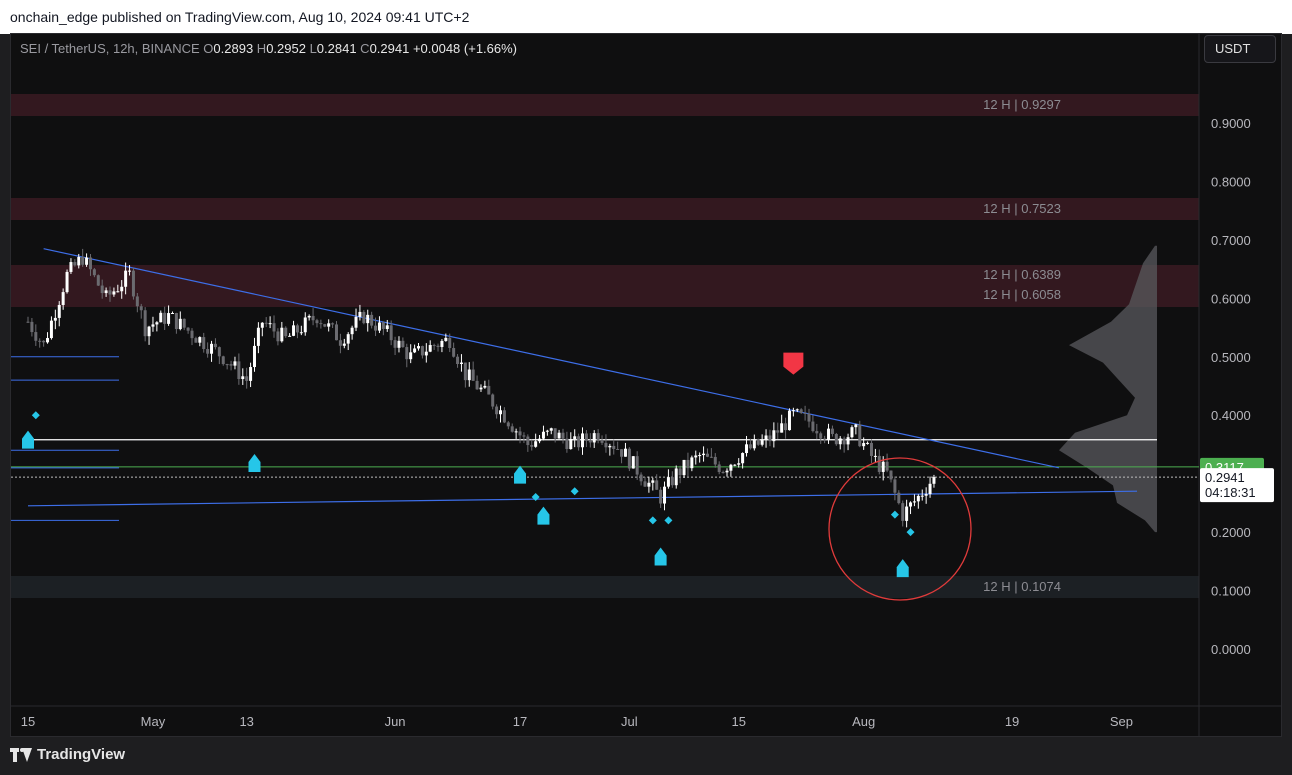  Describe the element at coordinates (67, 754) in the screenshot. I see `tradingview-logo: TradingView` at that location.